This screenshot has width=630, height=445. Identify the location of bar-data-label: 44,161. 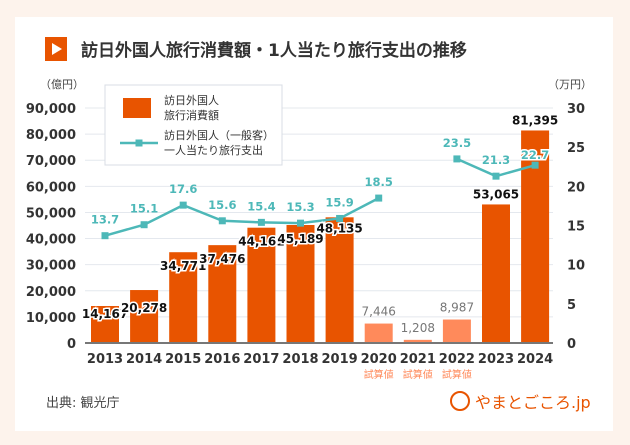
(261, 242).